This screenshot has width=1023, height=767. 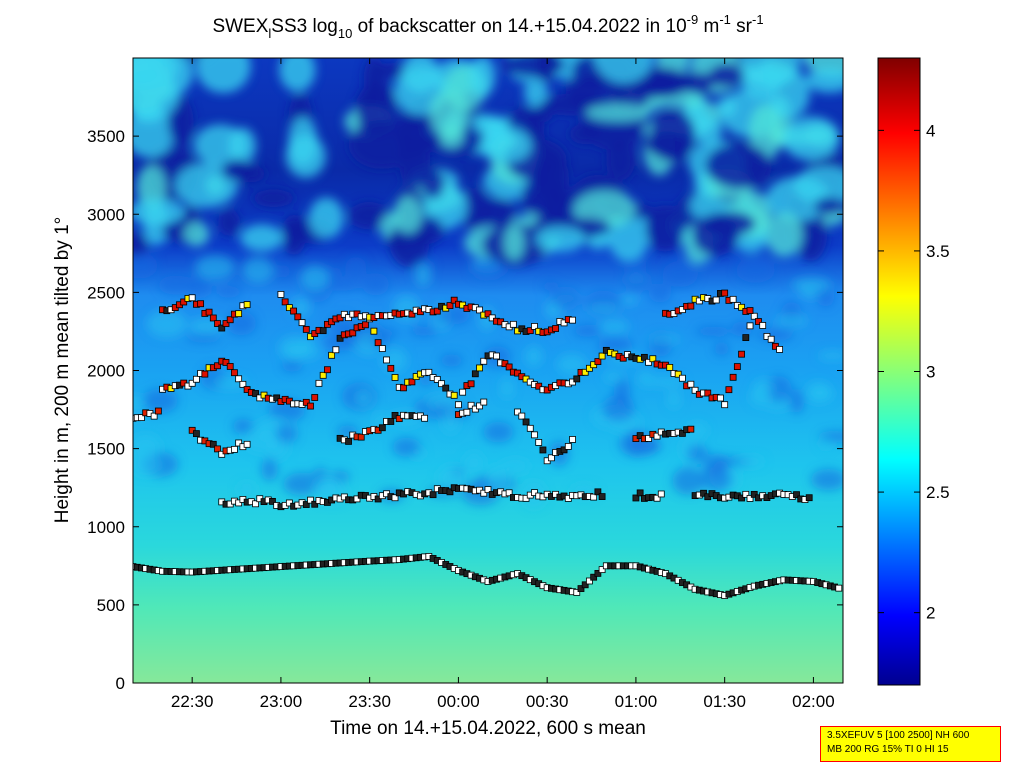 What do you see at coordinates (899, 371) in the screenshot?
I see `colorbar` at bounding box center [899, 371].